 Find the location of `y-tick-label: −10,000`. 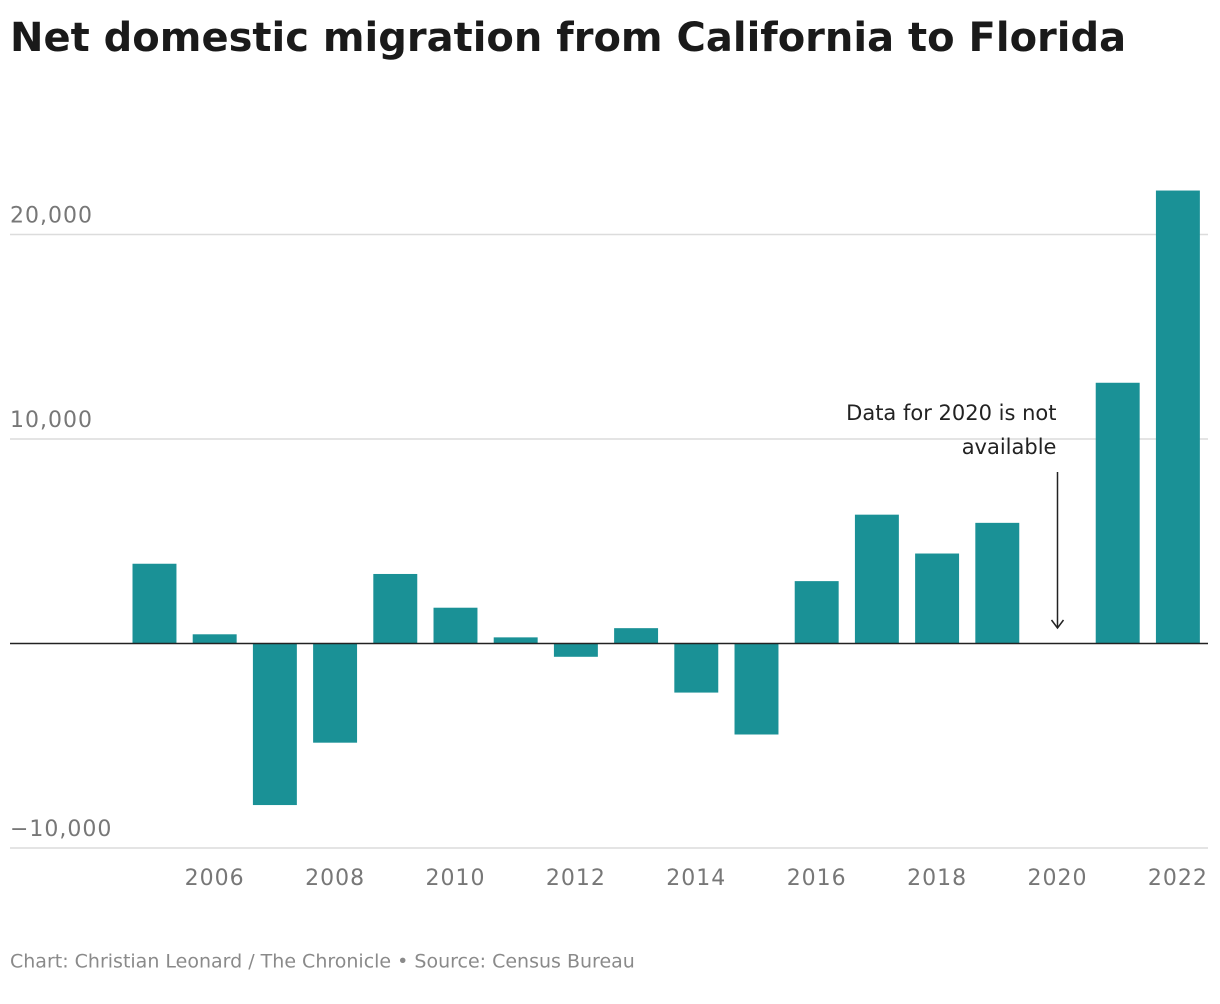

y-tick-label: −10,000 is located at coordinates (61, 829).